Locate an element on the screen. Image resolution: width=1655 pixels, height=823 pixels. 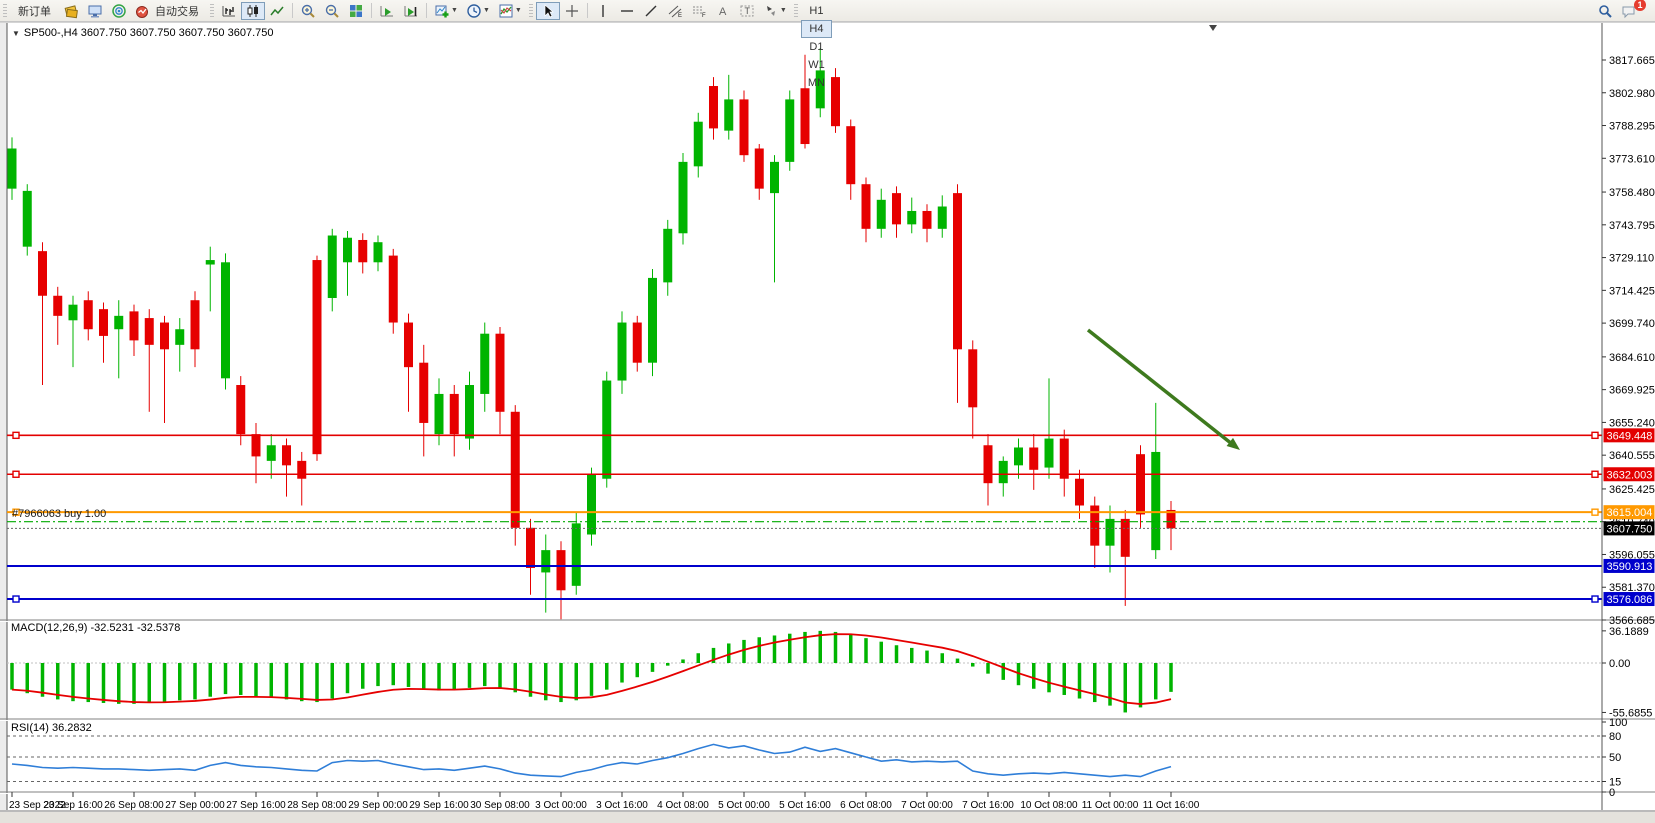
market-watch-button is located at coordinates (95, 11).